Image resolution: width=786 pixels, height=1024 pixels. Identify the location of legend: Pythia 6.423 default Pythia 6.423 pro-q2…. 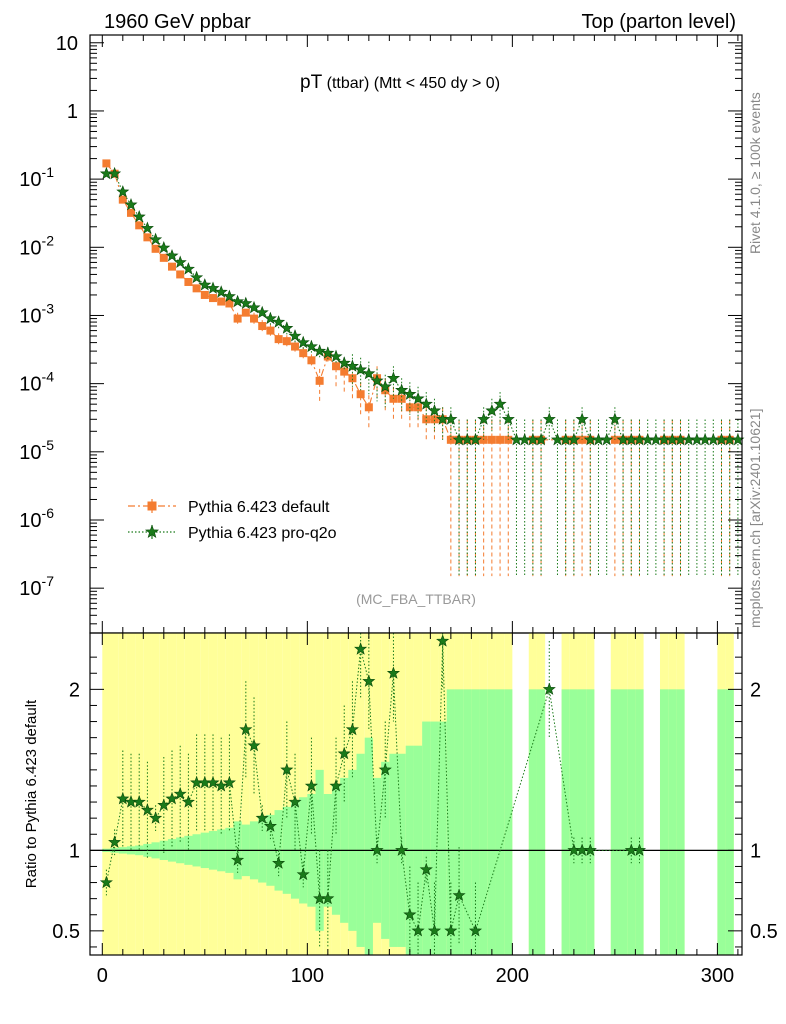
(232, 520).